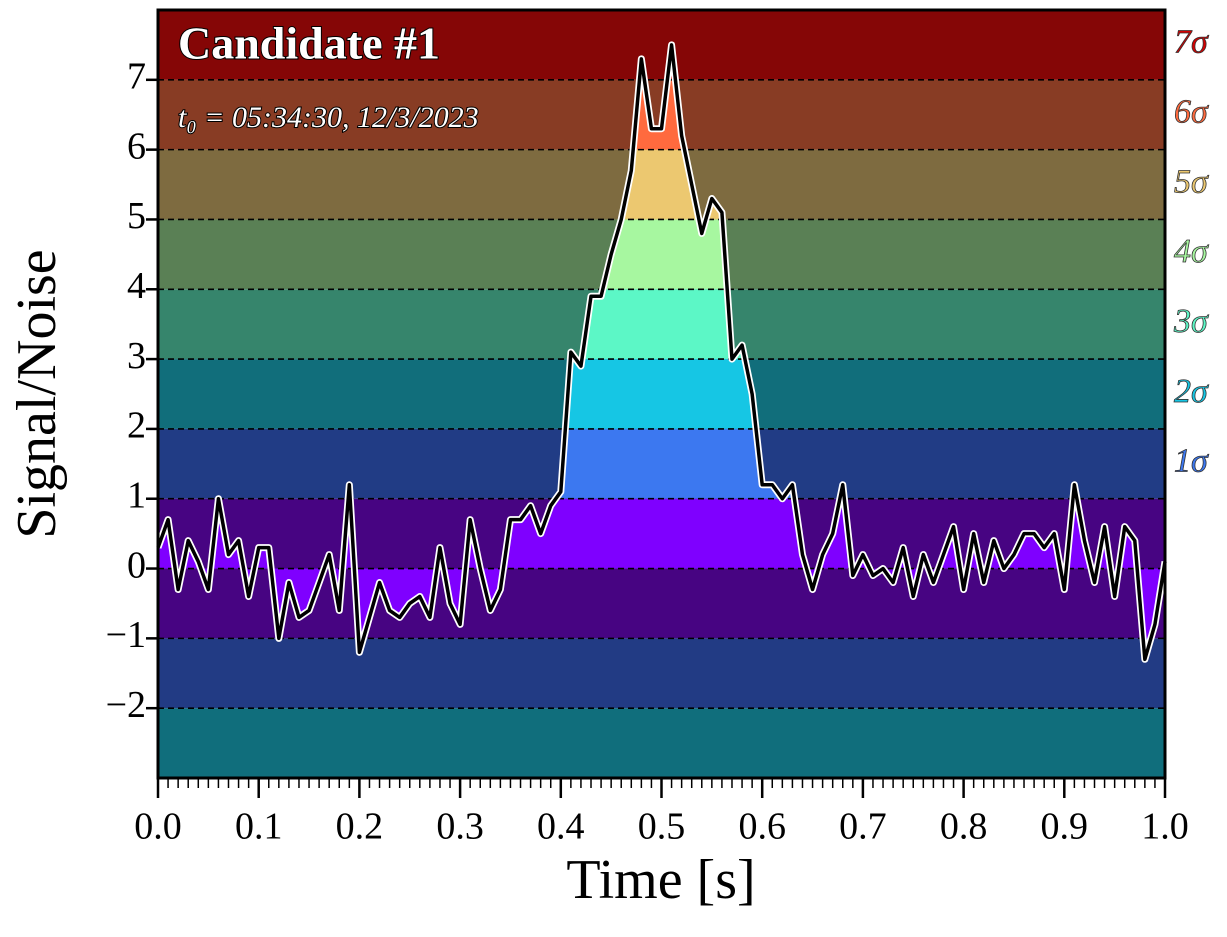 Image resolution: width=1227 pixels, height=937 pixels. I want to click on y-tick-label: 2, so click(136, 426).